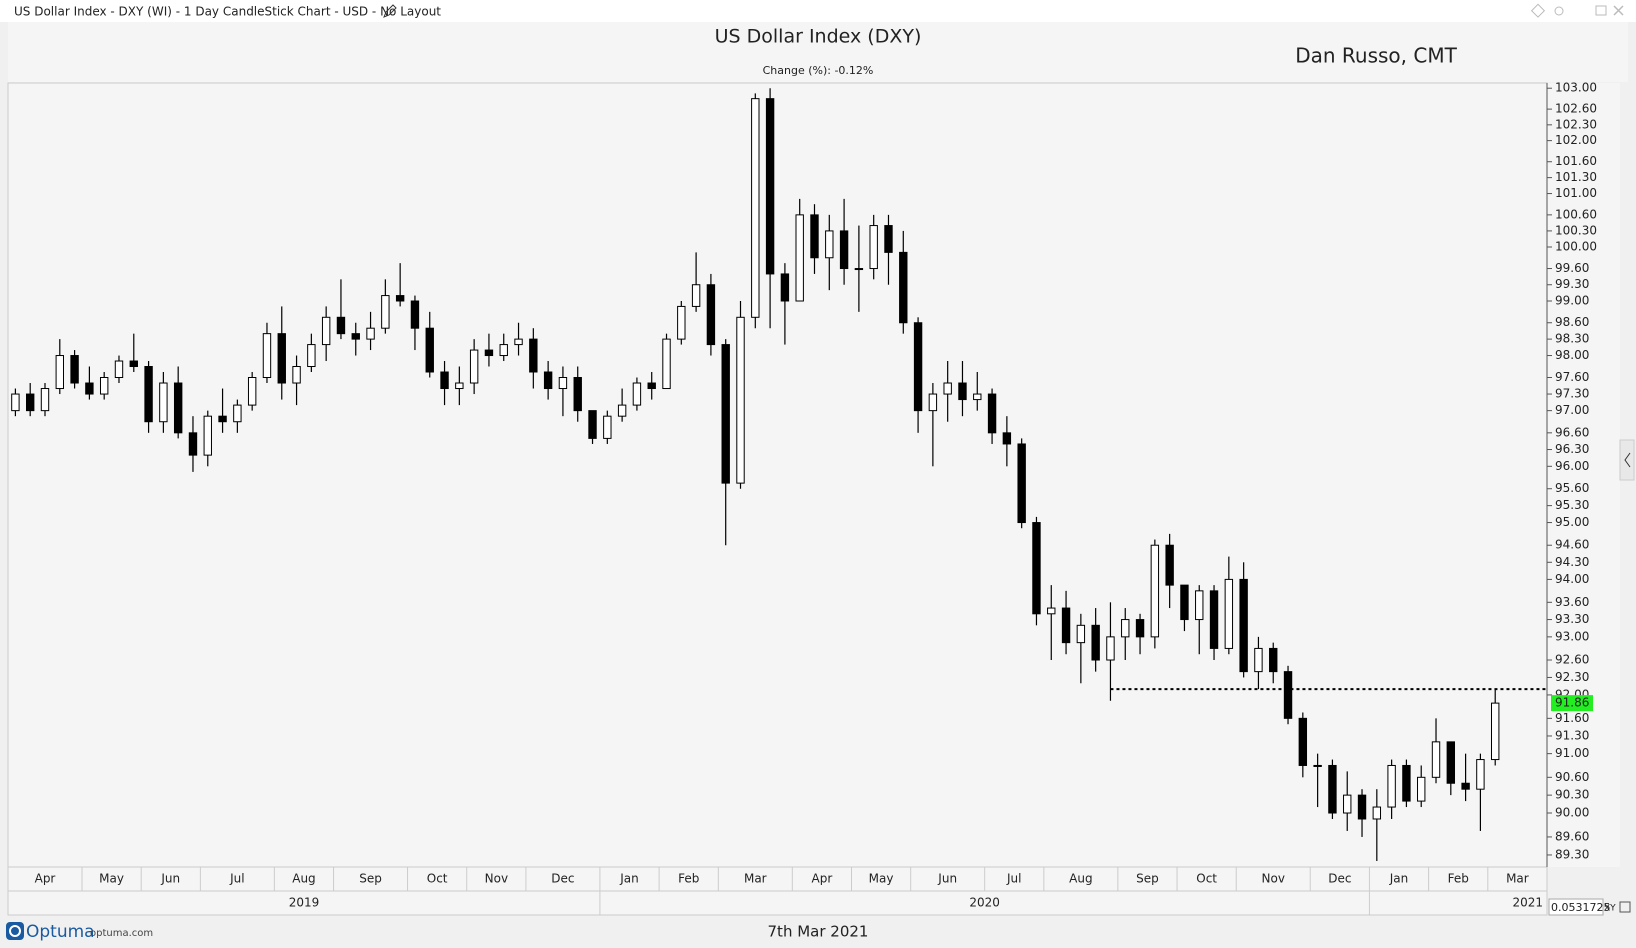  I want to click on y-axis-area, so click(1583, 475).